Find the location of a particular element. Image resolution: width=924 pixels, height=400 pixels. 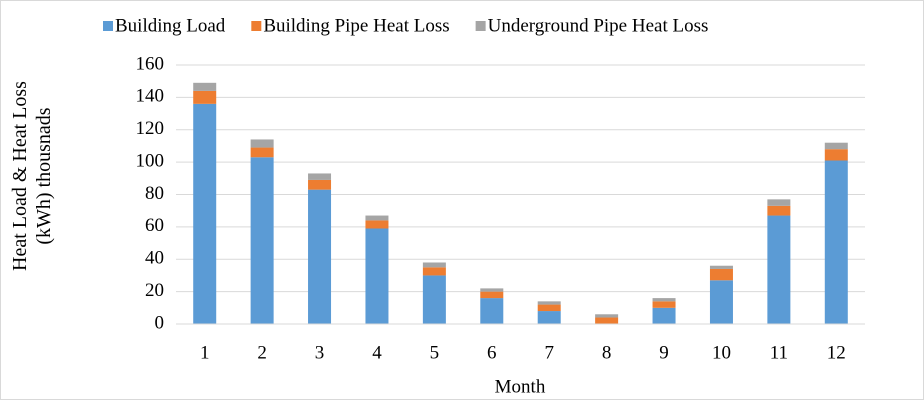

x-tick-label: 12 is located at coordinates (836, 352).